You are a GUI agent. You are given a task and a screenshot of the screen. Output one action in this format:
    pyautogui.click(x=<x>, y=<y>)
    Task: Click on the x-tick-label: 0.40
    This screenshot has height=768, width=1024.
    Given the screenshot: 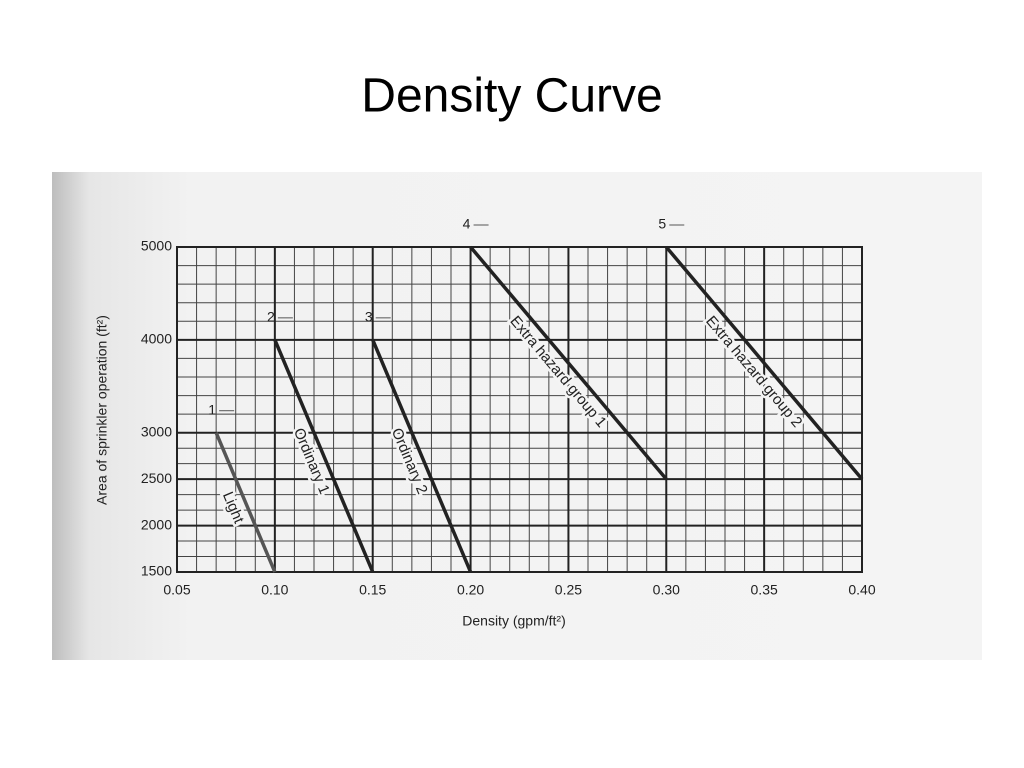 What is the action you would take?
    pyautogui.click(x=861, y=590)
    